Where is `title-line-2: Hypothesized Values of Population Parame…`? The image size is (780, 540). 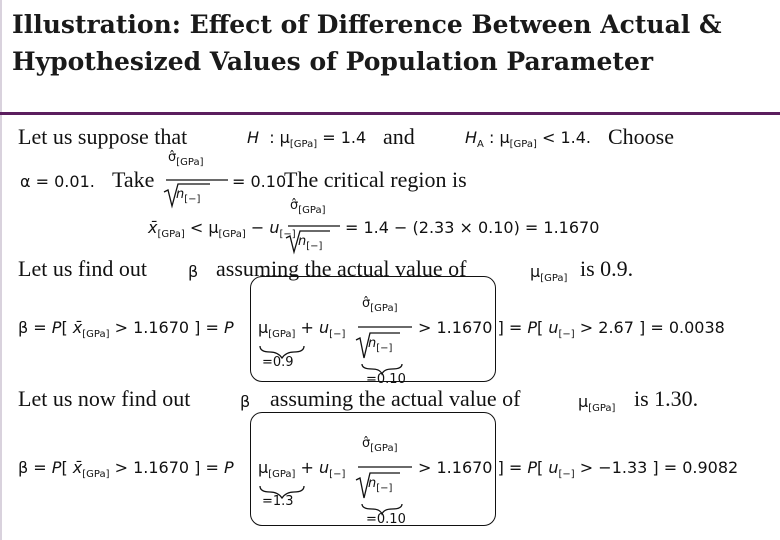 title-line-2: Hypothesized Values of Population Parame… is located at coordinates (333, 61).